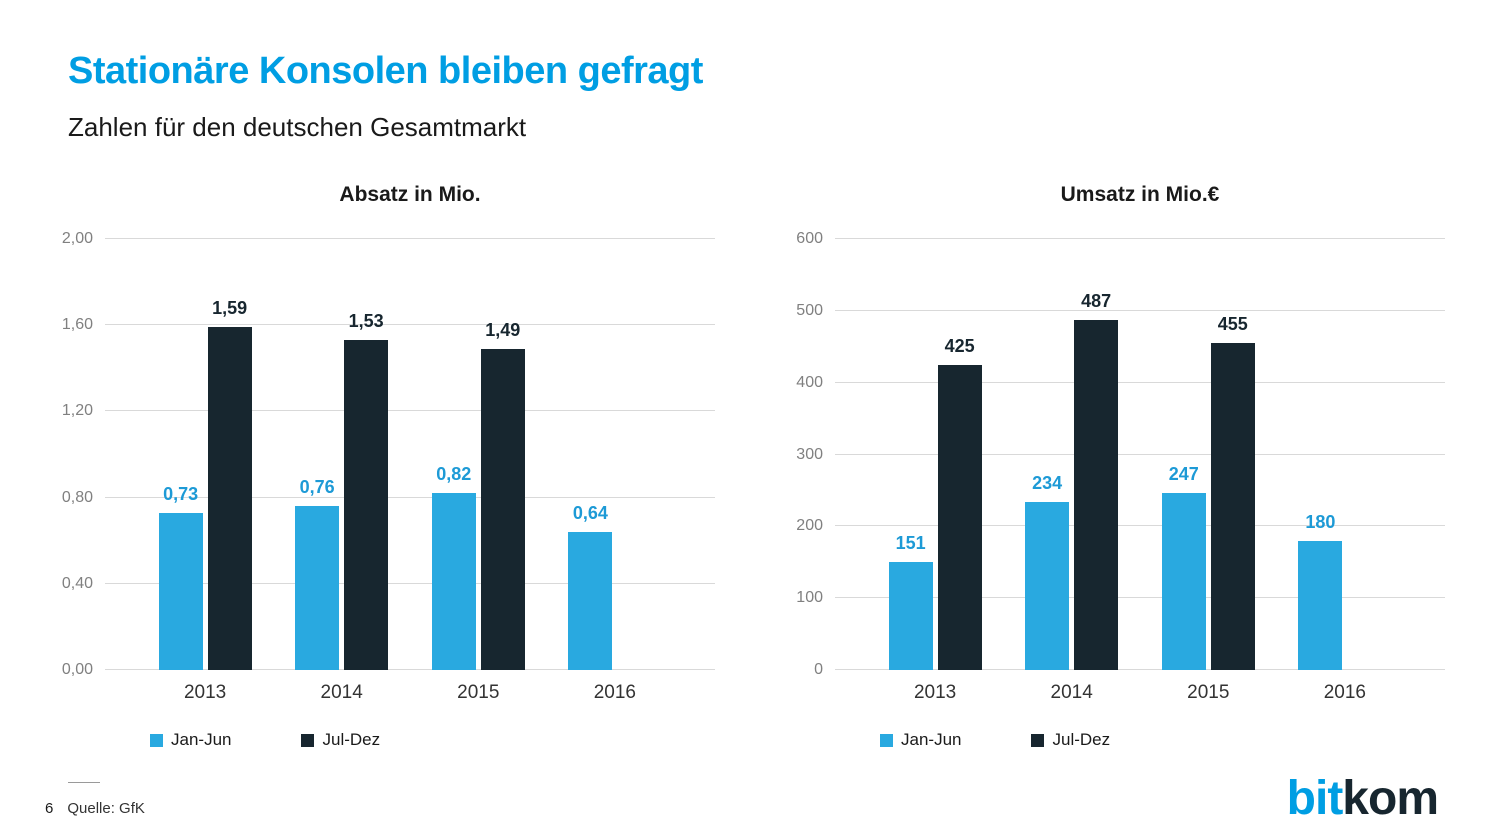  I want to click on bar-group: 0,82 1,49, so click(478, 454).